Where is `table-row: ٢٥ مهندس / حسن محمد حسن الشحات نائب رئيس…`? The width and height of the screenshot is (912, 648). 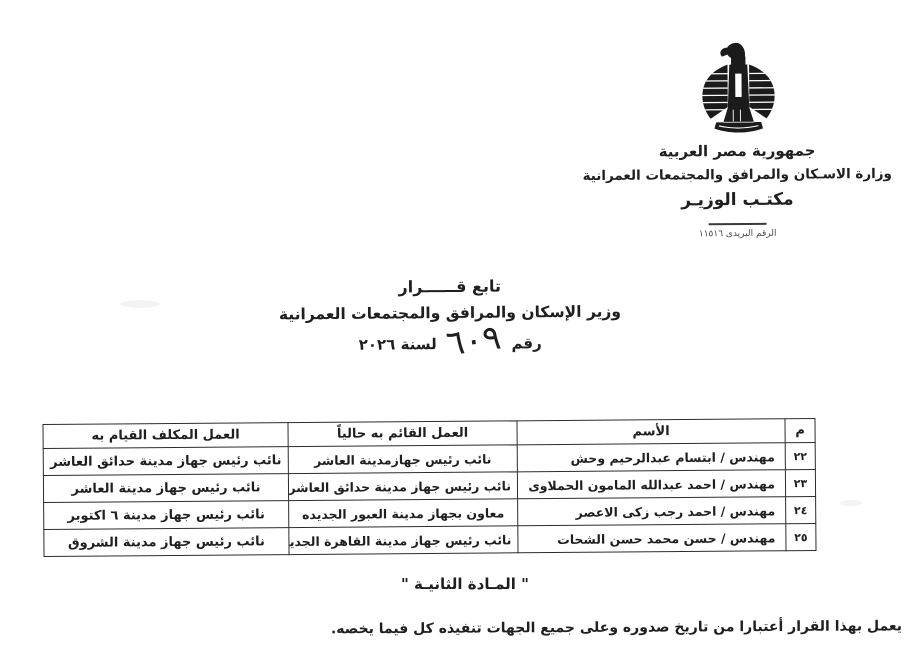 table-row: ٢٥ مهندس / حسن محمد حسن الشحات نائب رئيس… is located at coordinates (430, 540).